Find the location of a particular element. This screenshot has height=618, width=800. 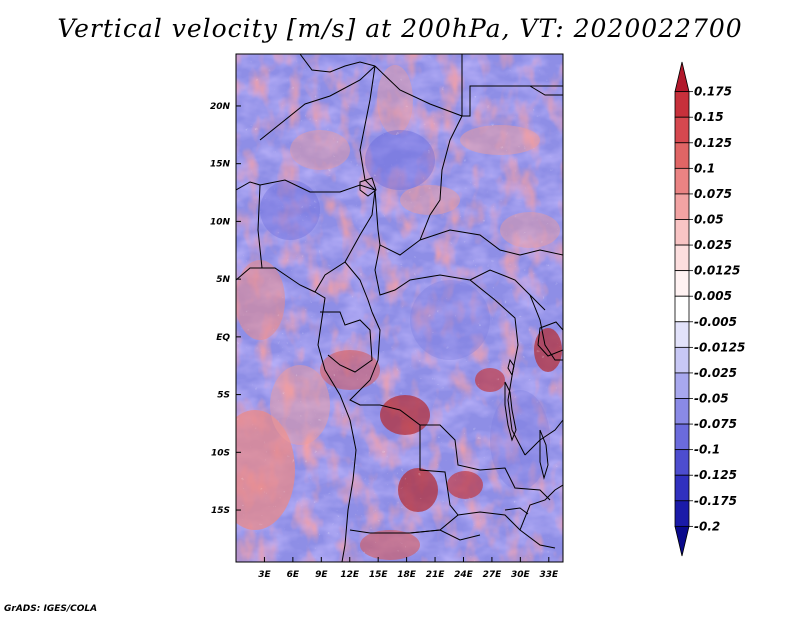

colorbar-label: -0.1 is located at coordinates (707, 450).